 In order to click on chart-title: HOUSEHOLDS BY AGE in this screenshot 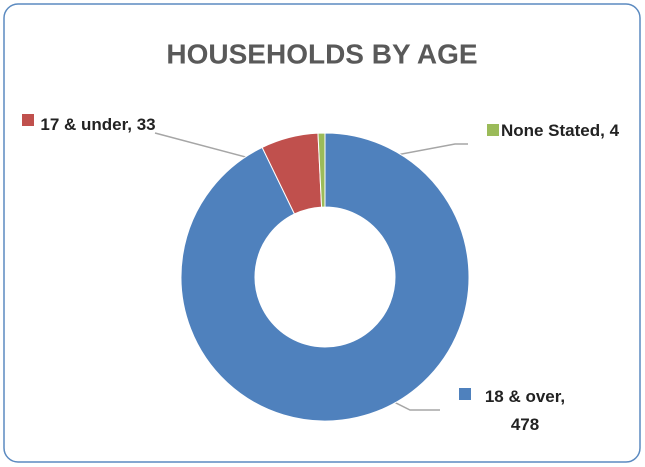, I will do `click(321, 53)`.